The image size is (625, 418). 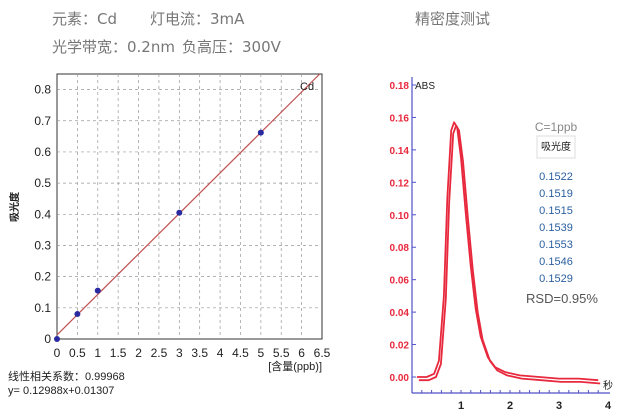 What do you see at coordinates (61, 391) in the screenshot?
I see `equation-label: y= 0.12988x+0.01307` at bounding box center [61, 391].